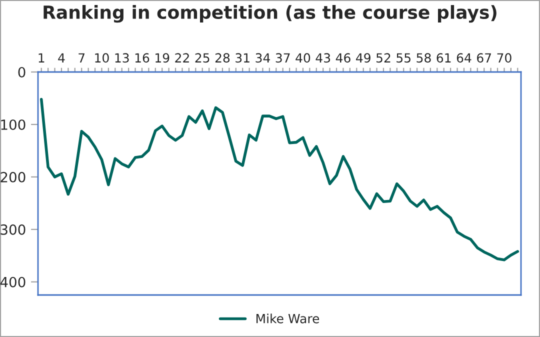 The image size is (540, 337). Describe the element at coordinates (363, 58) in the screenshot. I see `x-tick-label: 49` at that location.